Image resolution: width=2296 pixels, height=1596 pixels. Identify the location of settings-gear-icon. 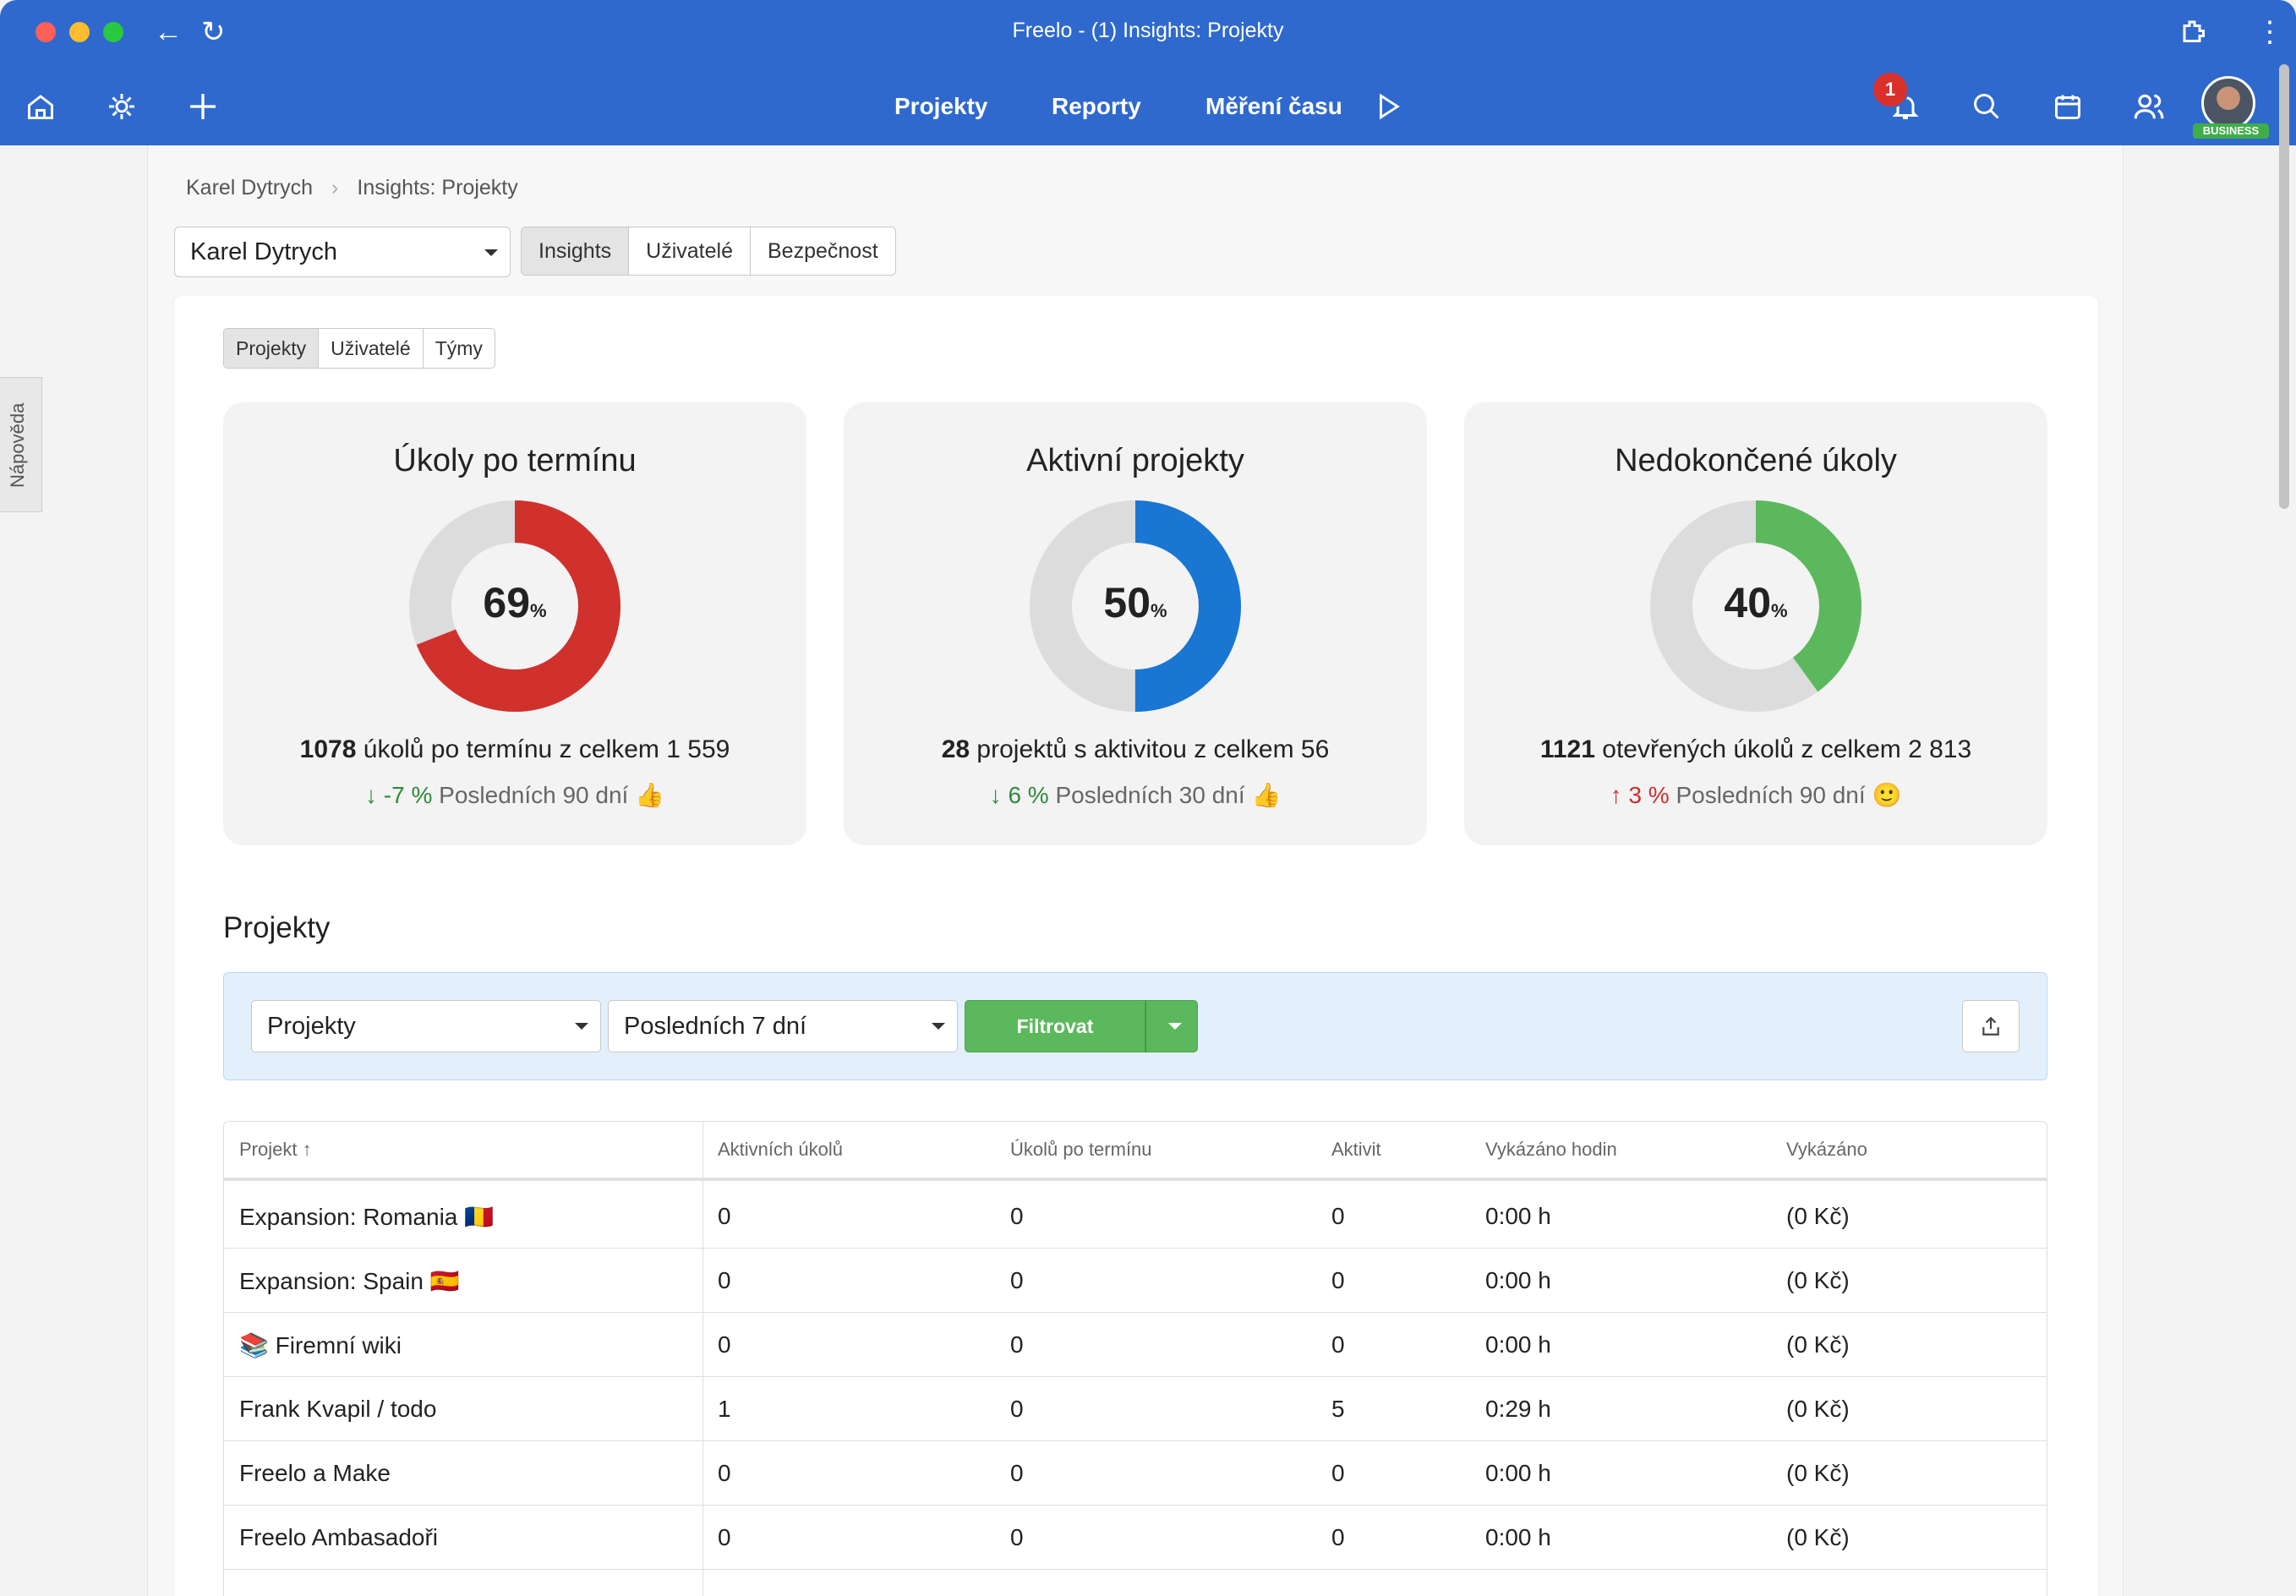
(121, 106).